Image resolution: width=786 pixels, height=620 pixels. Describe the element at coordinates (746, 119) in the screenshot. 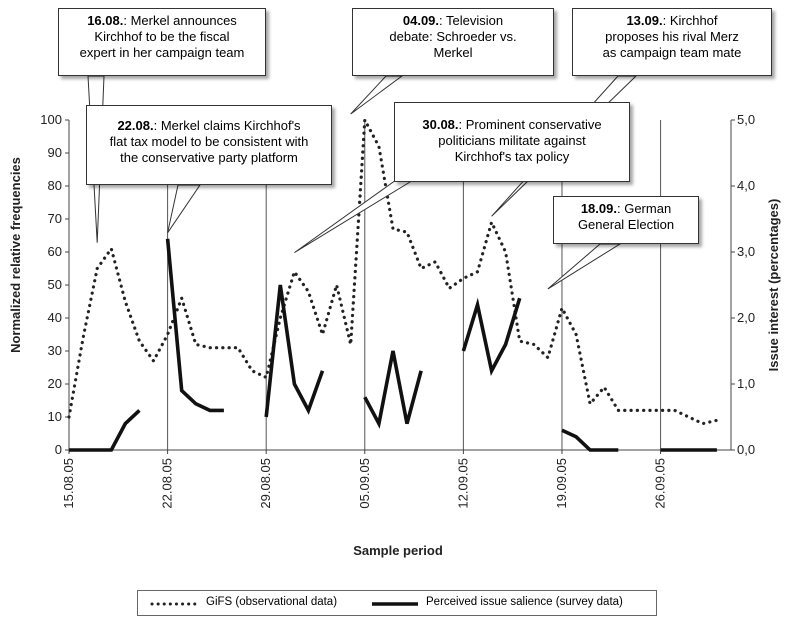

I see `y-right-tick-label: 5,0` at that location.